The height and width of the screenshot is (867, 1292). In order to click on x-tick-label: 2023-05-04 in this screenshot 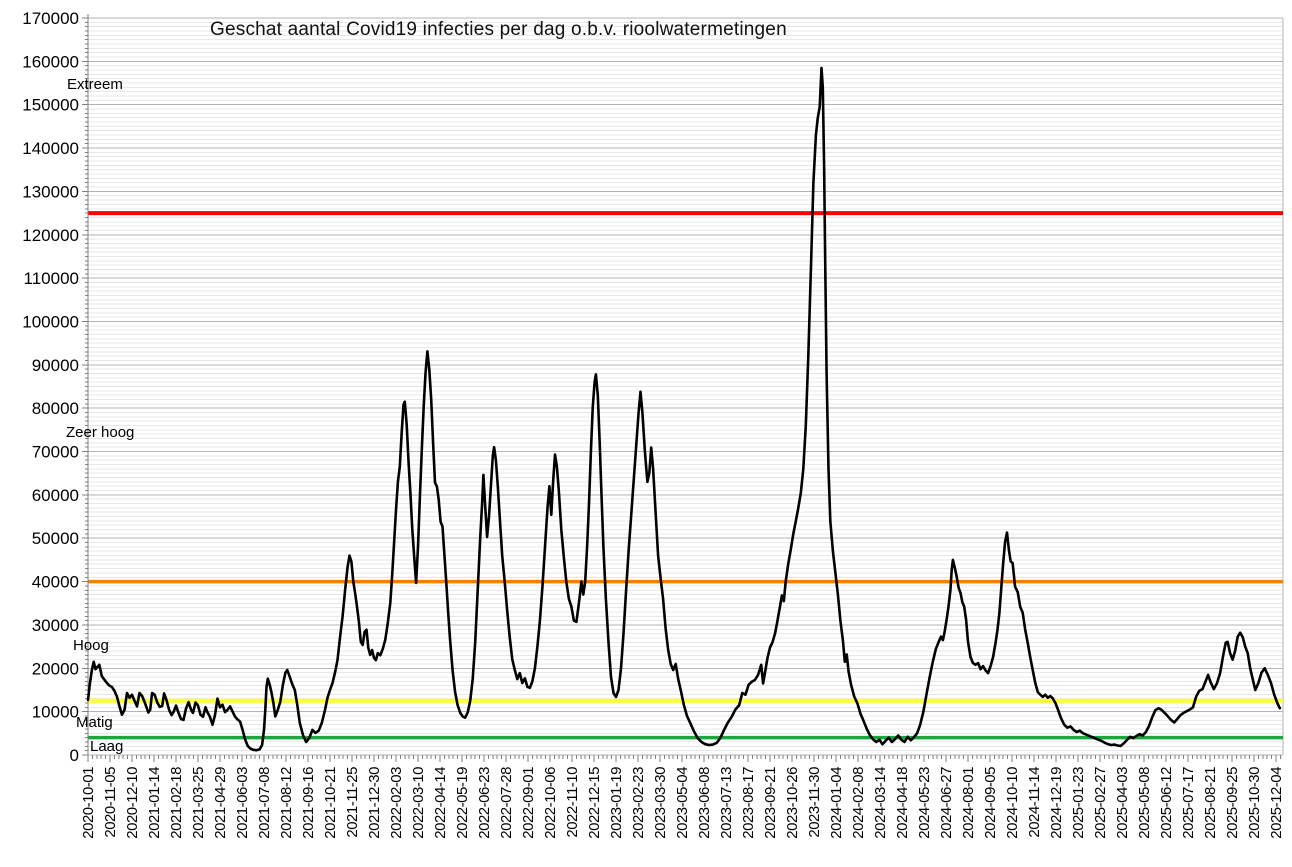, I will do `click(682, 803)`.